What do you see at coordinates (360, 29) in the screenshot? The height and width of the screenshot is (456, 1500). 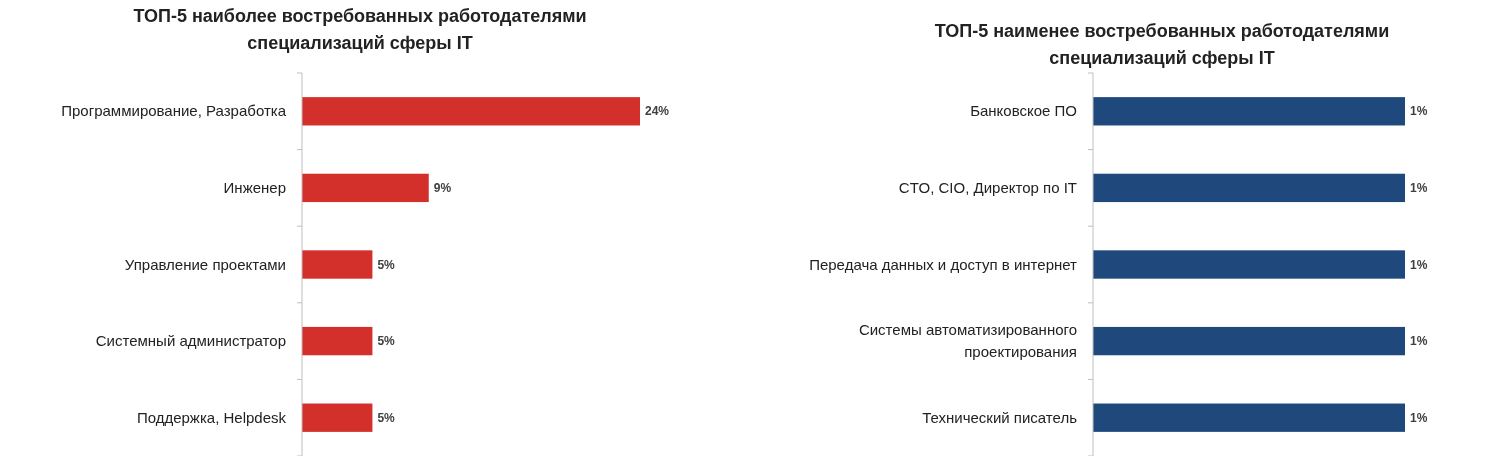 I see `chart-title: ТОП-5 наиболее востребованных работодателями специализаций сферы IT` at bounding box center [360, 29].